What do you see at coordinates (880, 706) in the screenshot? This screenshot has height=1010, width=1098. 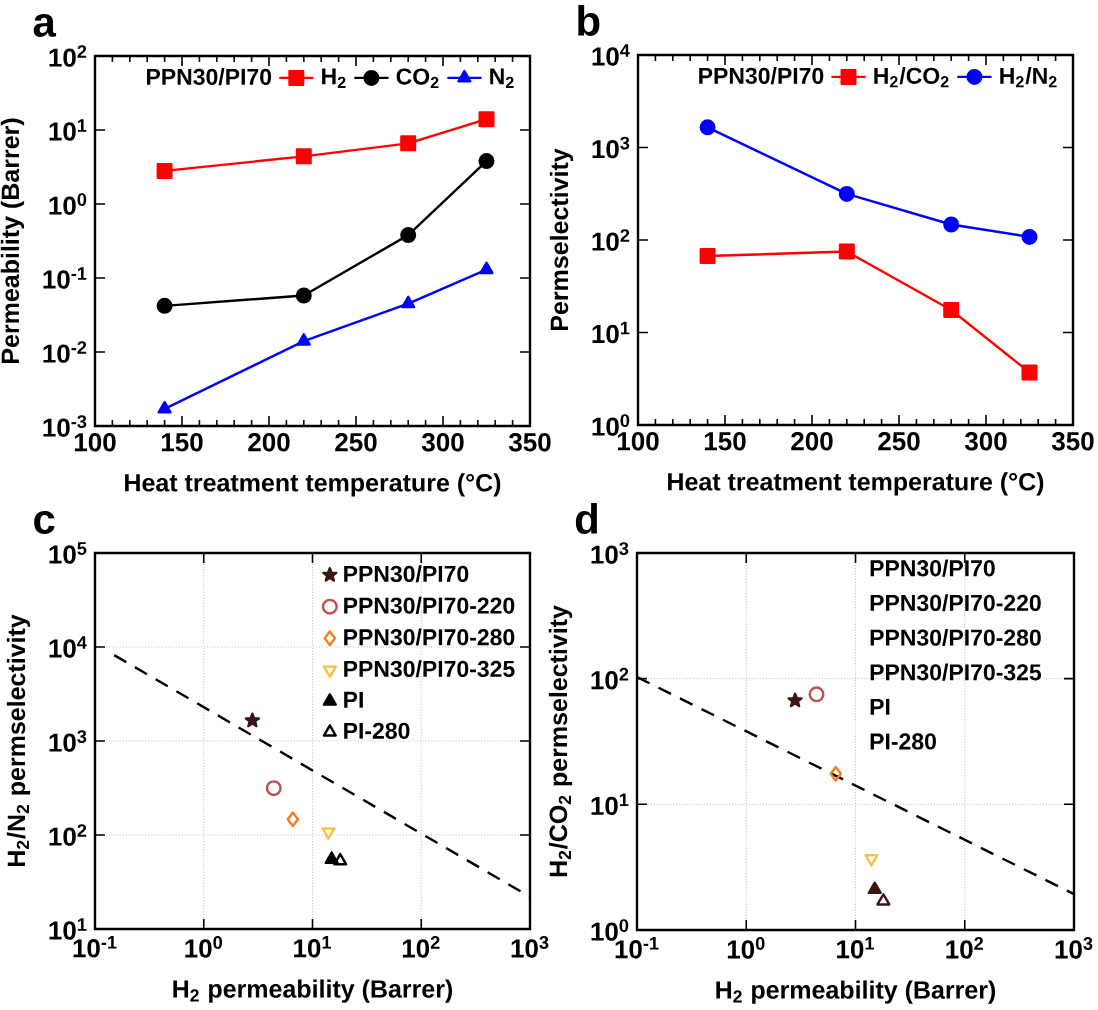 I see `annotation: PI` at bounding box center [880, 706].